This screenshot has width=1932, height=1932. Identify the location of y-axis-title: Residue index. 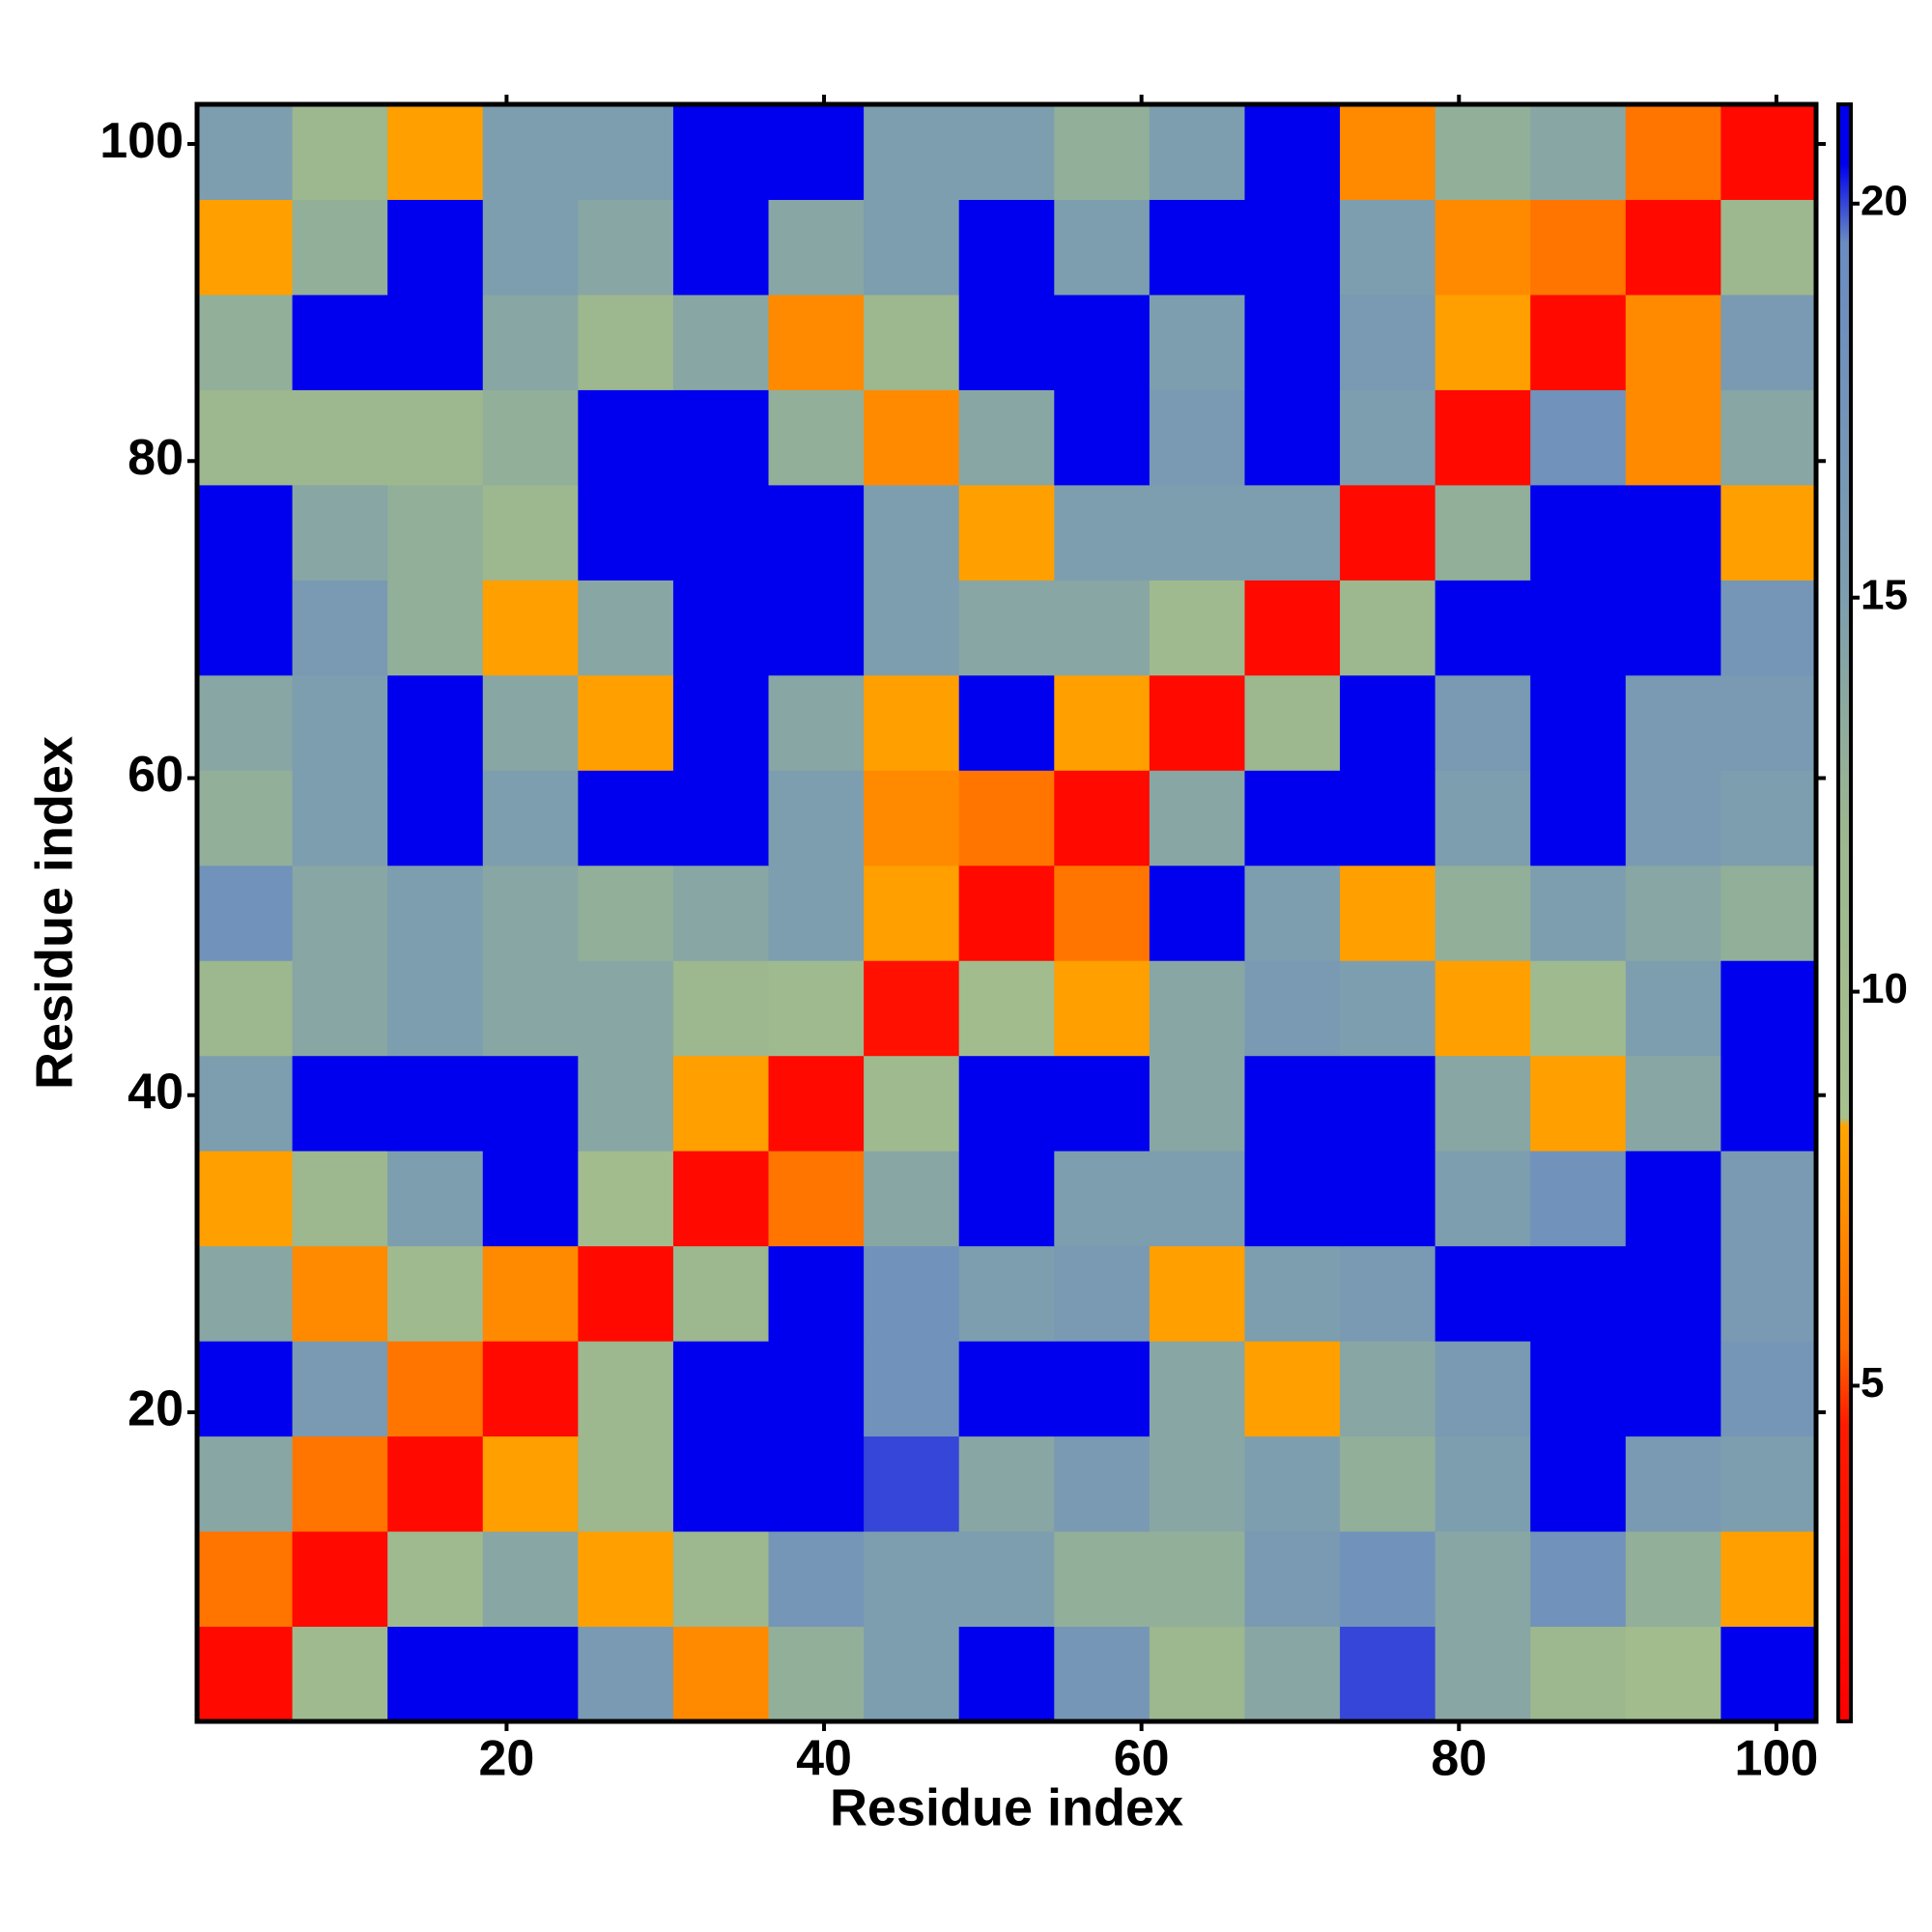
(54, 913).